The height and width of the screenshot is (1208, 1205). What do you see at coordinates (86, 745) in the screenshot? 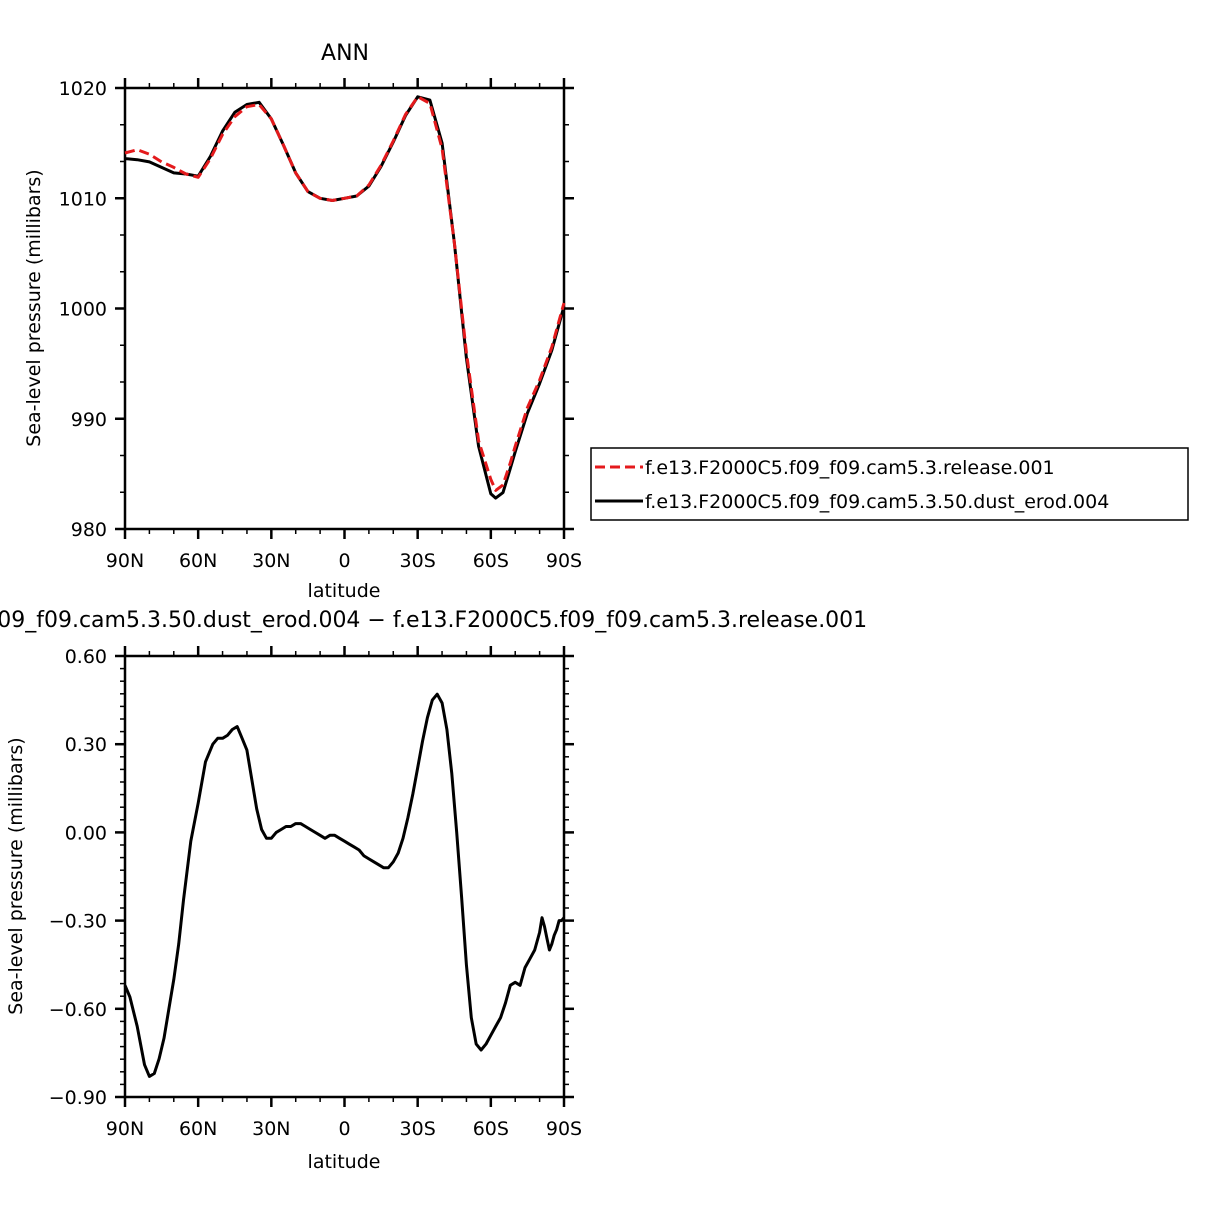
I see `y-tick-label: 0.30` at bounding box center [86, 745].